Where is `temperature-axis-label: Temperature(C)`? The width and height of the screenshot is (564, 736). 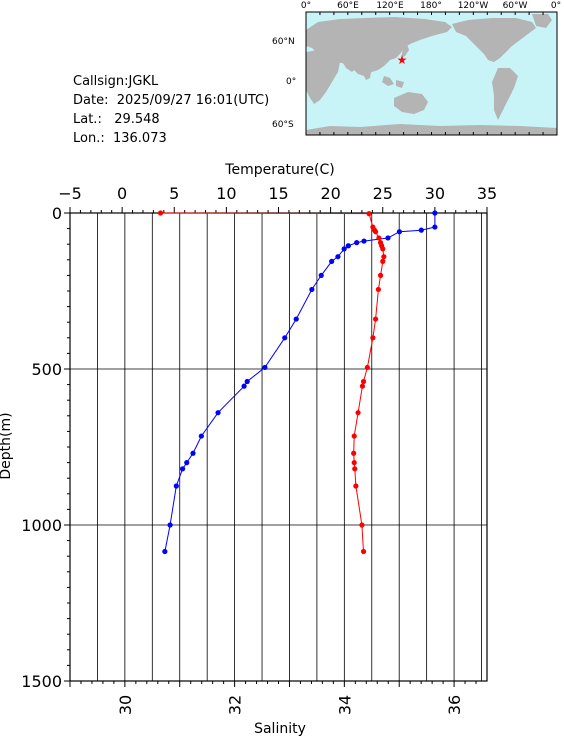 temperature-axis-label: Temperature(C) is located at coordinates (279, 170).